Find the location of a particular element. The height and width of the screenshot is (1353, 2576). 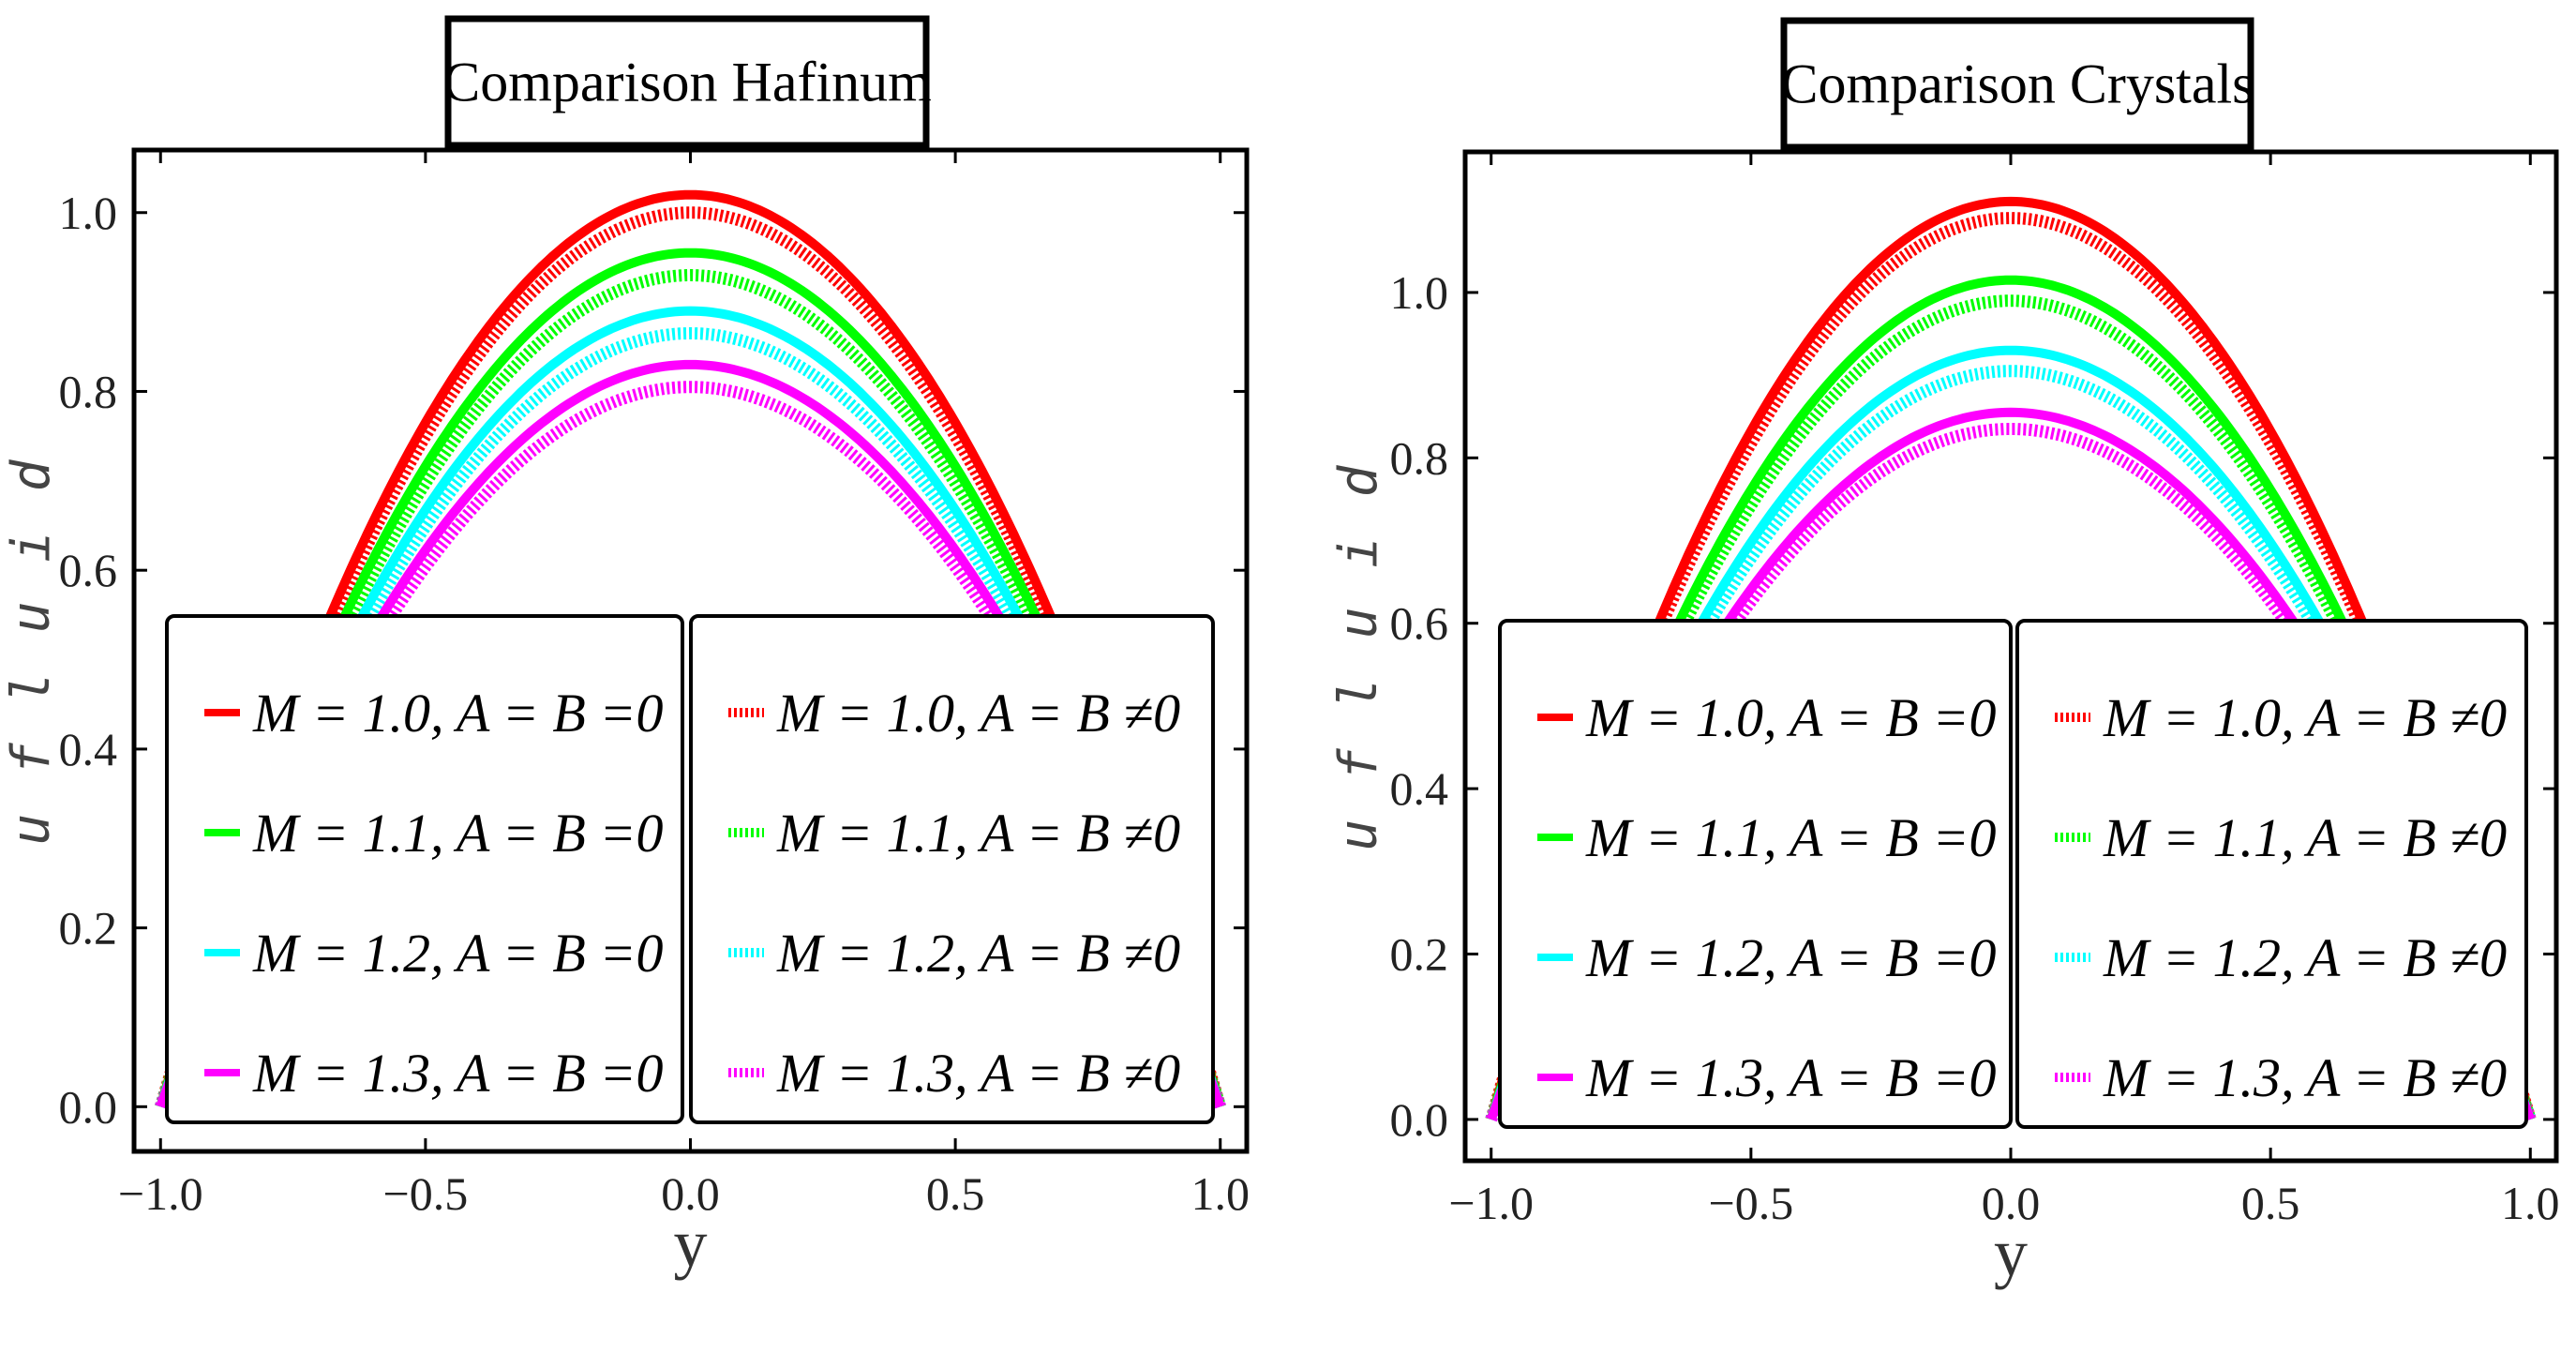

chart-title: Comparison Hafinum is located at coordinates (687, 82).